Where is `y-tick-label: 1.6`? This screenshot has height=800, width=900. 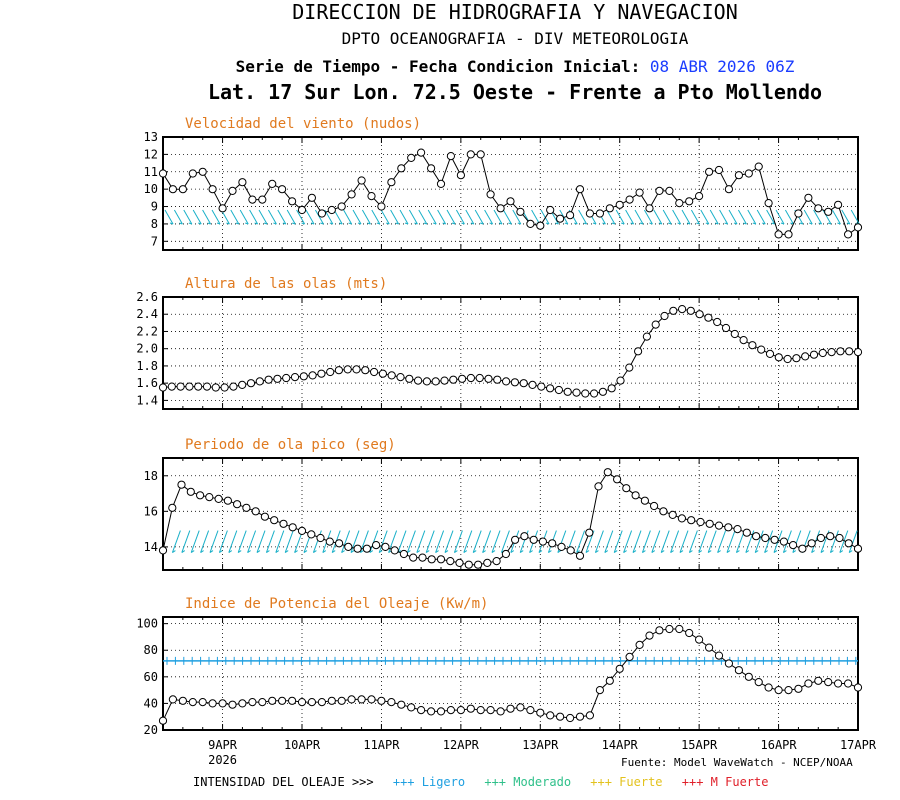 y-tick-label: 1.6 is located at coordinates (147, 383).